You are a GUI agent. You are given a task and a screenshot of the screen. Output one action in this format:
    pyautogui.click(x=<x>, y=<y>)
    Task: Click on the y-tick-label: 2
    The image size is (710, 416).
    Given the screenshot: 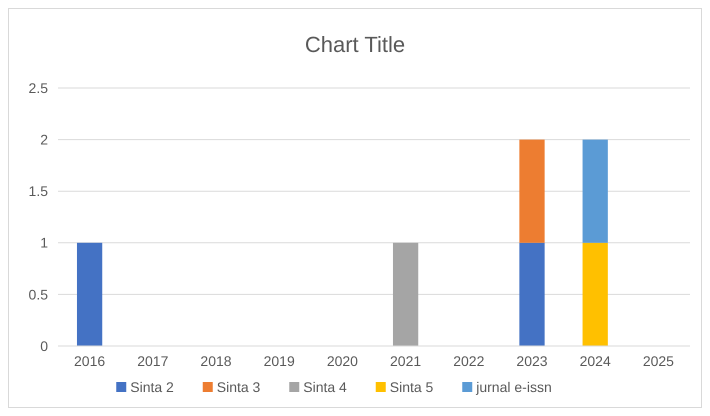 What is the action you would take?
    pyautogui.click(x=44, y=140)
    